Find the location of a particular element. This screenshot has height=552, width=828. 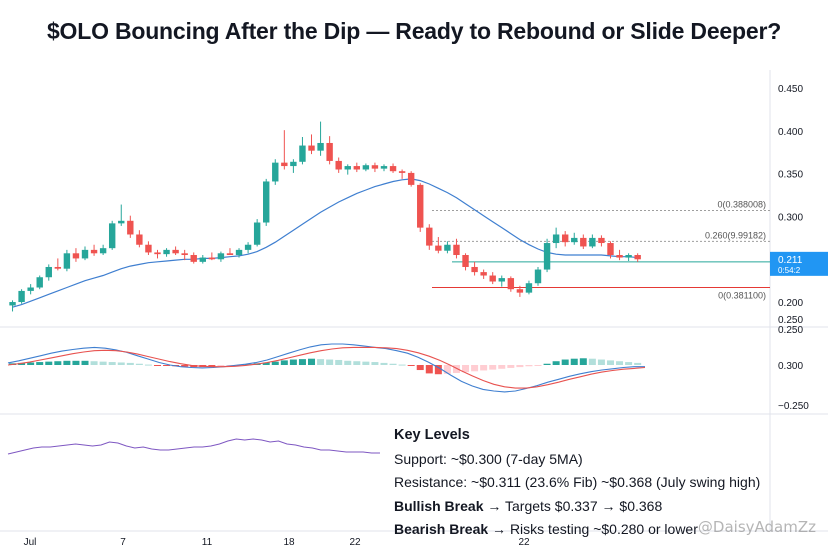

x-tick-label: Jul is located at coordinates (30, 542).